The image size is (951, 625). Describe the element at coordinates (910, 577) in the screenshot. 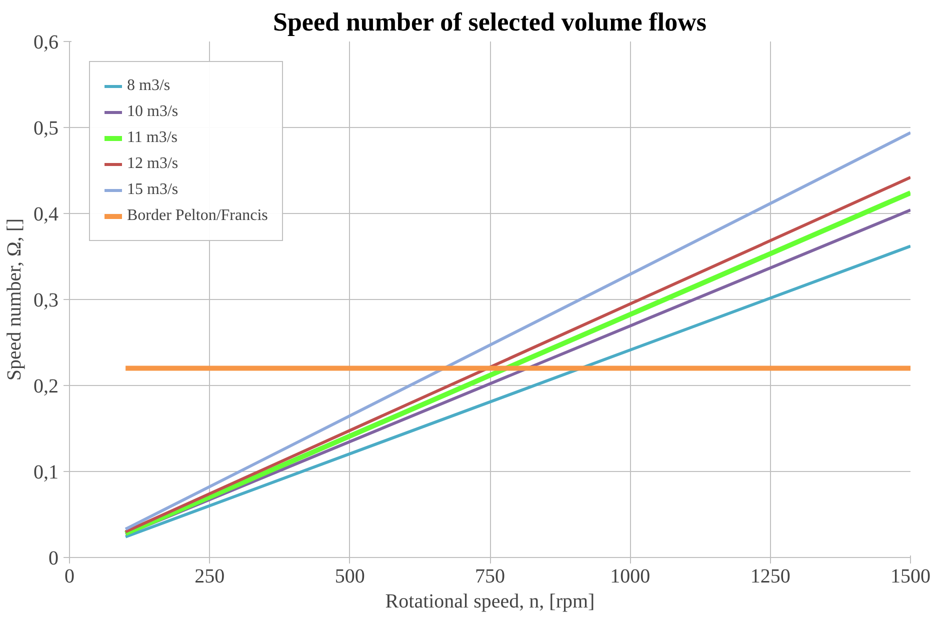

I see `x-tick-label: 1500` at that location.